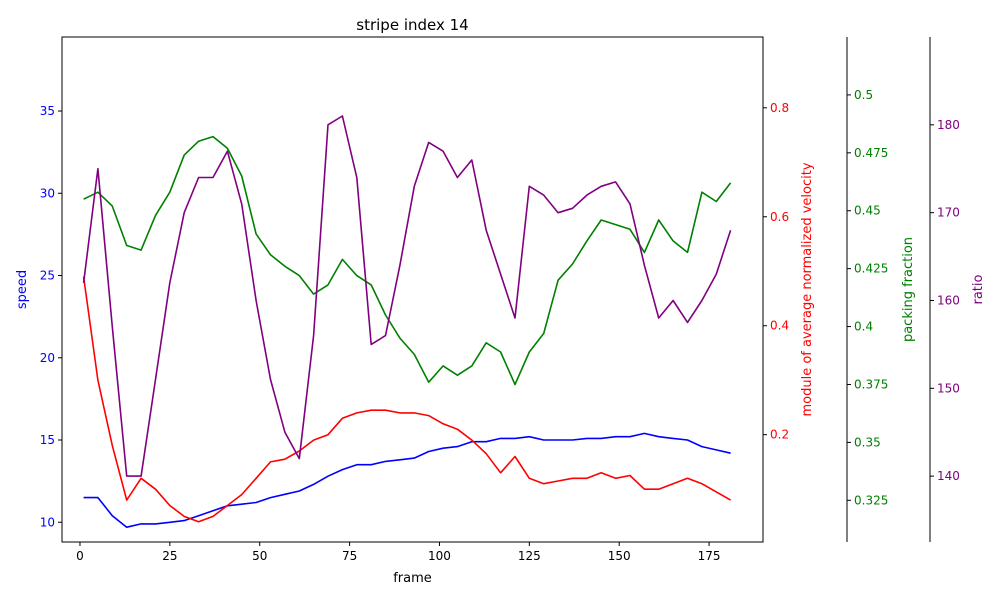 Image resolution: width=1000 pixels, height=604 pixels. Describe the element at coordinates (863, 327) in the screenshot. I see `packing-tick-label: 0.4` at that location.